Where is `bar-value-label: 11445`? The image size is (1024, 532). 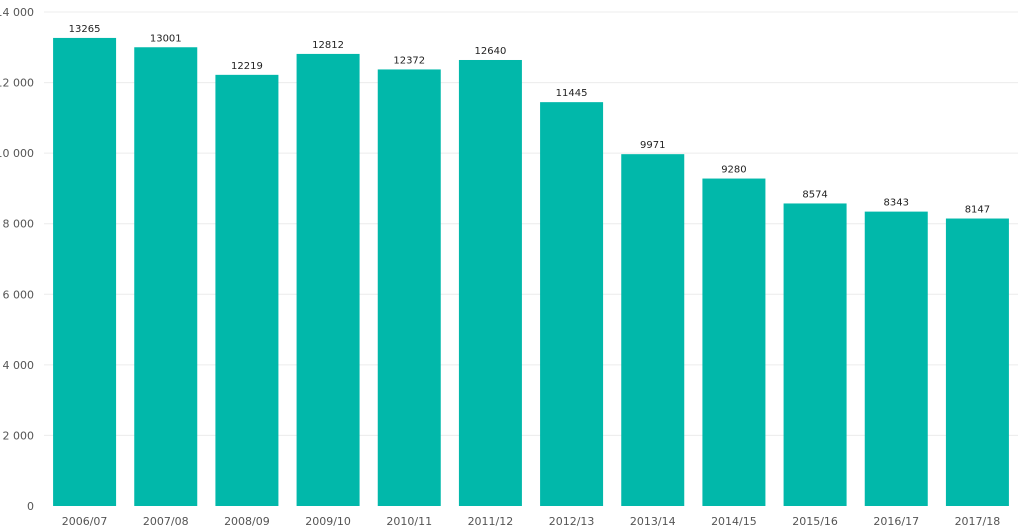 bar-value-label: 11445 is located at coordinates (572, 93).